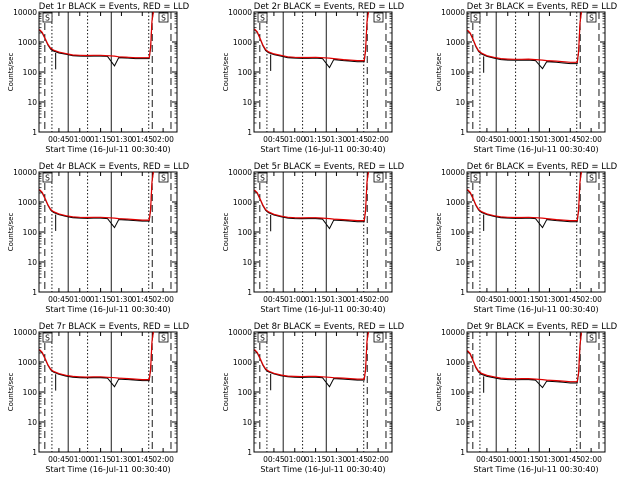  What do you see at coordinates (329, 327) in the screenshot?
I see `chart-title: Det 8r BLACK = Events, RED = LLD` at bounding box center [329, 327].